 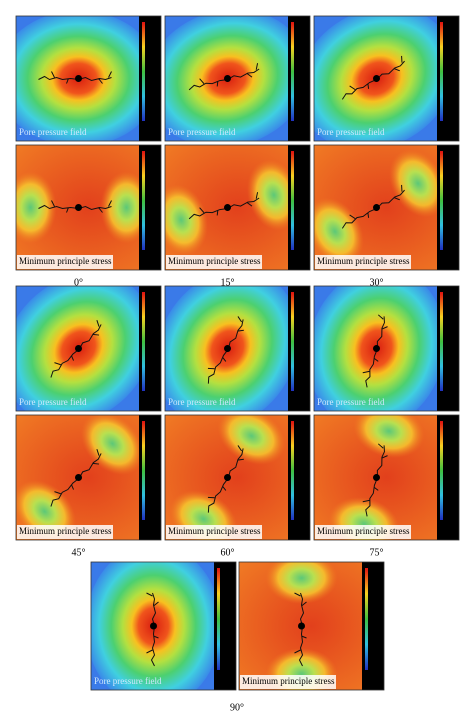 I want to click on angle-label: 0°, so click(x=78, y=282).